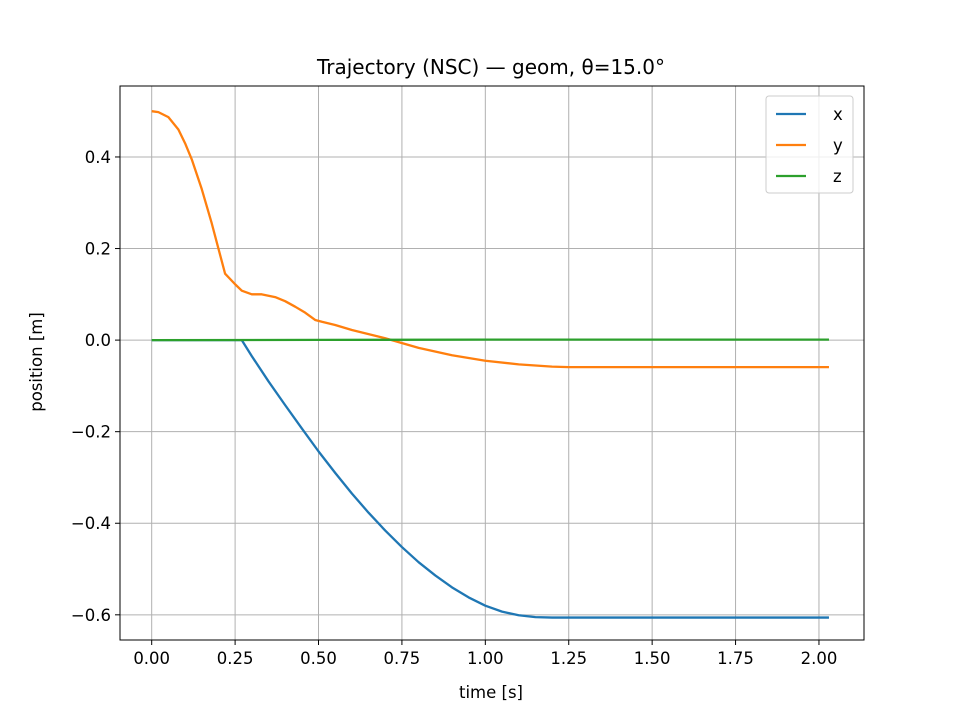  I want to click on x-axis-label: time [s], so click(491, 692).